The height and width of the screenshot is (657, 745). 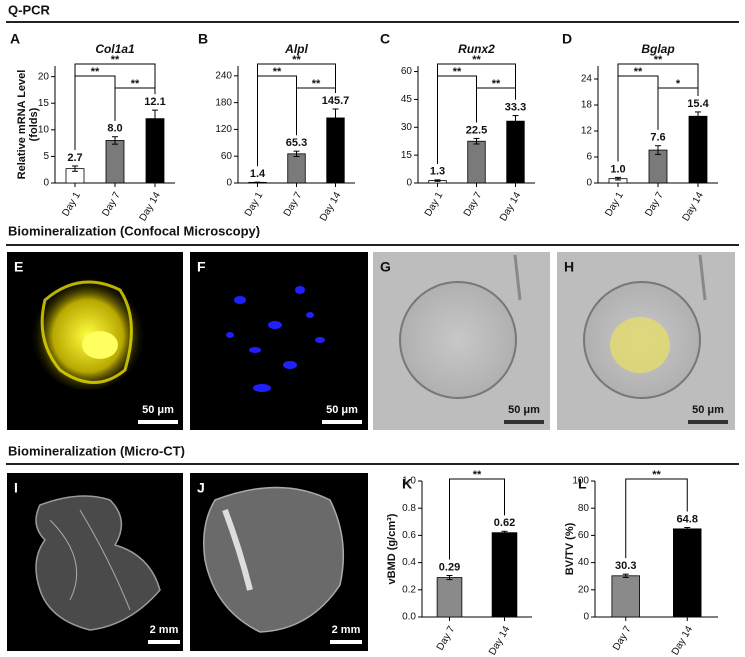 What do you see at coordinates (584, 508) in the screenshot?
I see `y-tick-label: 80` at bounding box center [584, 508].